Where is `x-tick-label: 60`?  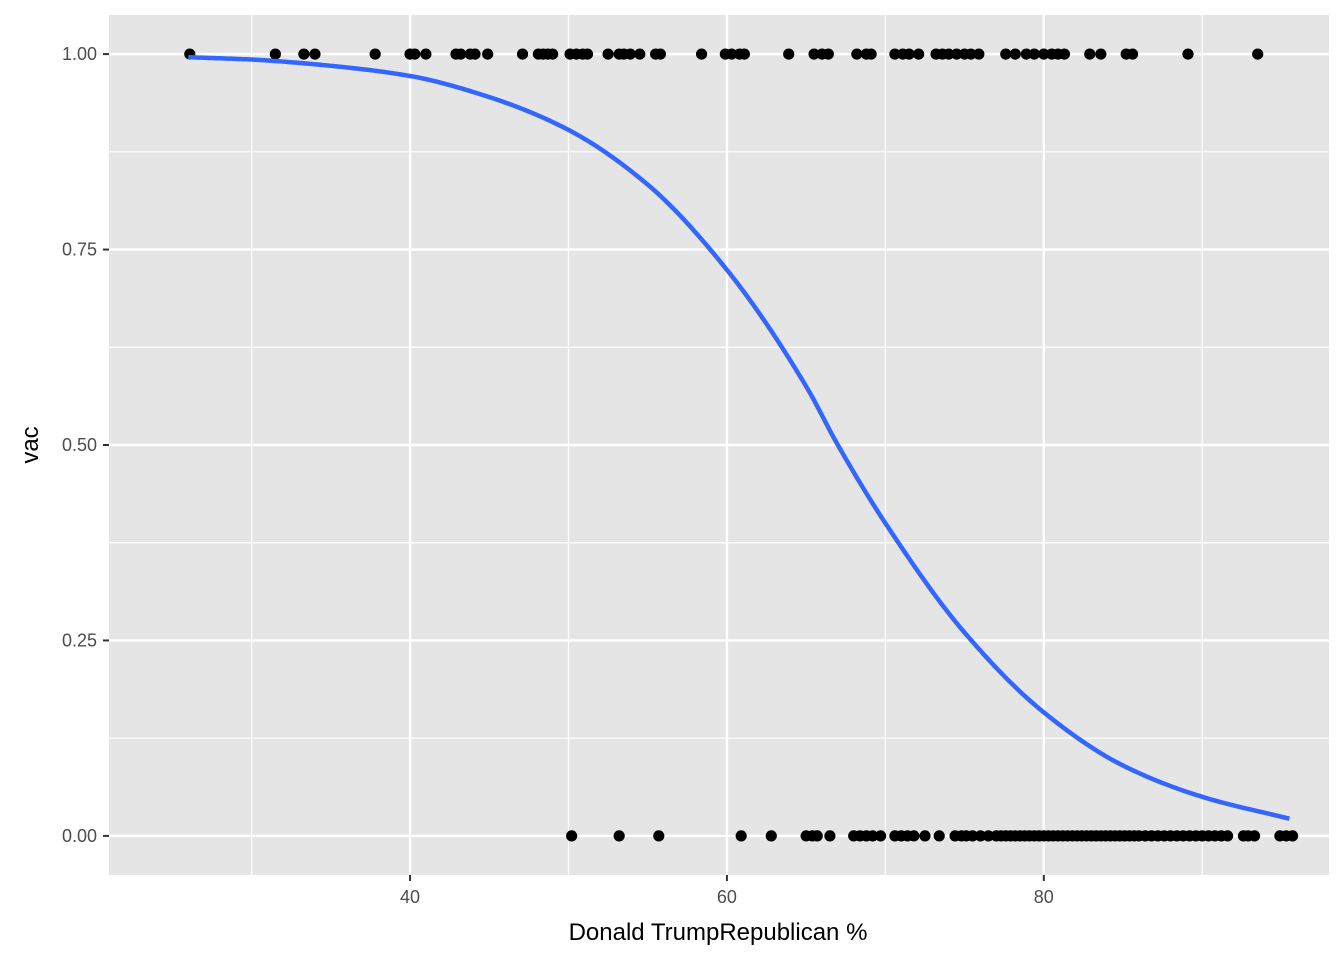 x-tick-label: 60 is located at coordinates (727, 897).